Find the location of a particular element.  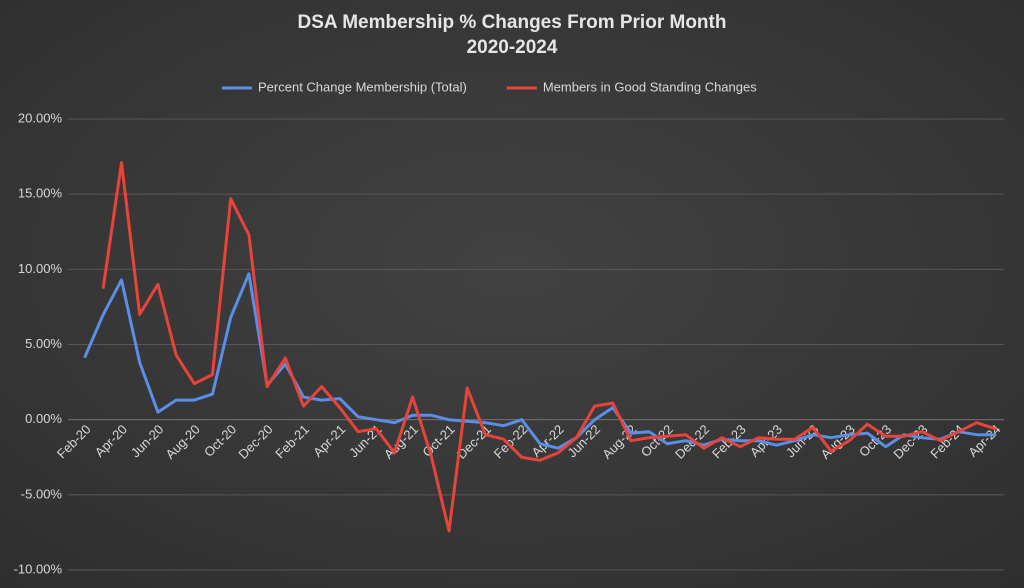

y-tick-label: 20.00% is located at coordinates (40, 117).